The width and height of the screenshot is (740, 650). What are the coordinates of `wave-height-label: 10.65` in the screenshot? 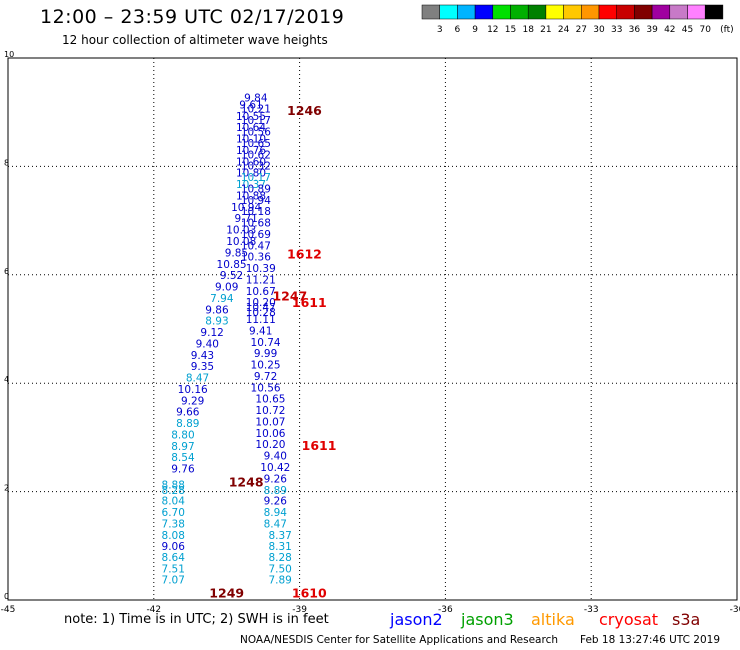 It's located at (270, 400).